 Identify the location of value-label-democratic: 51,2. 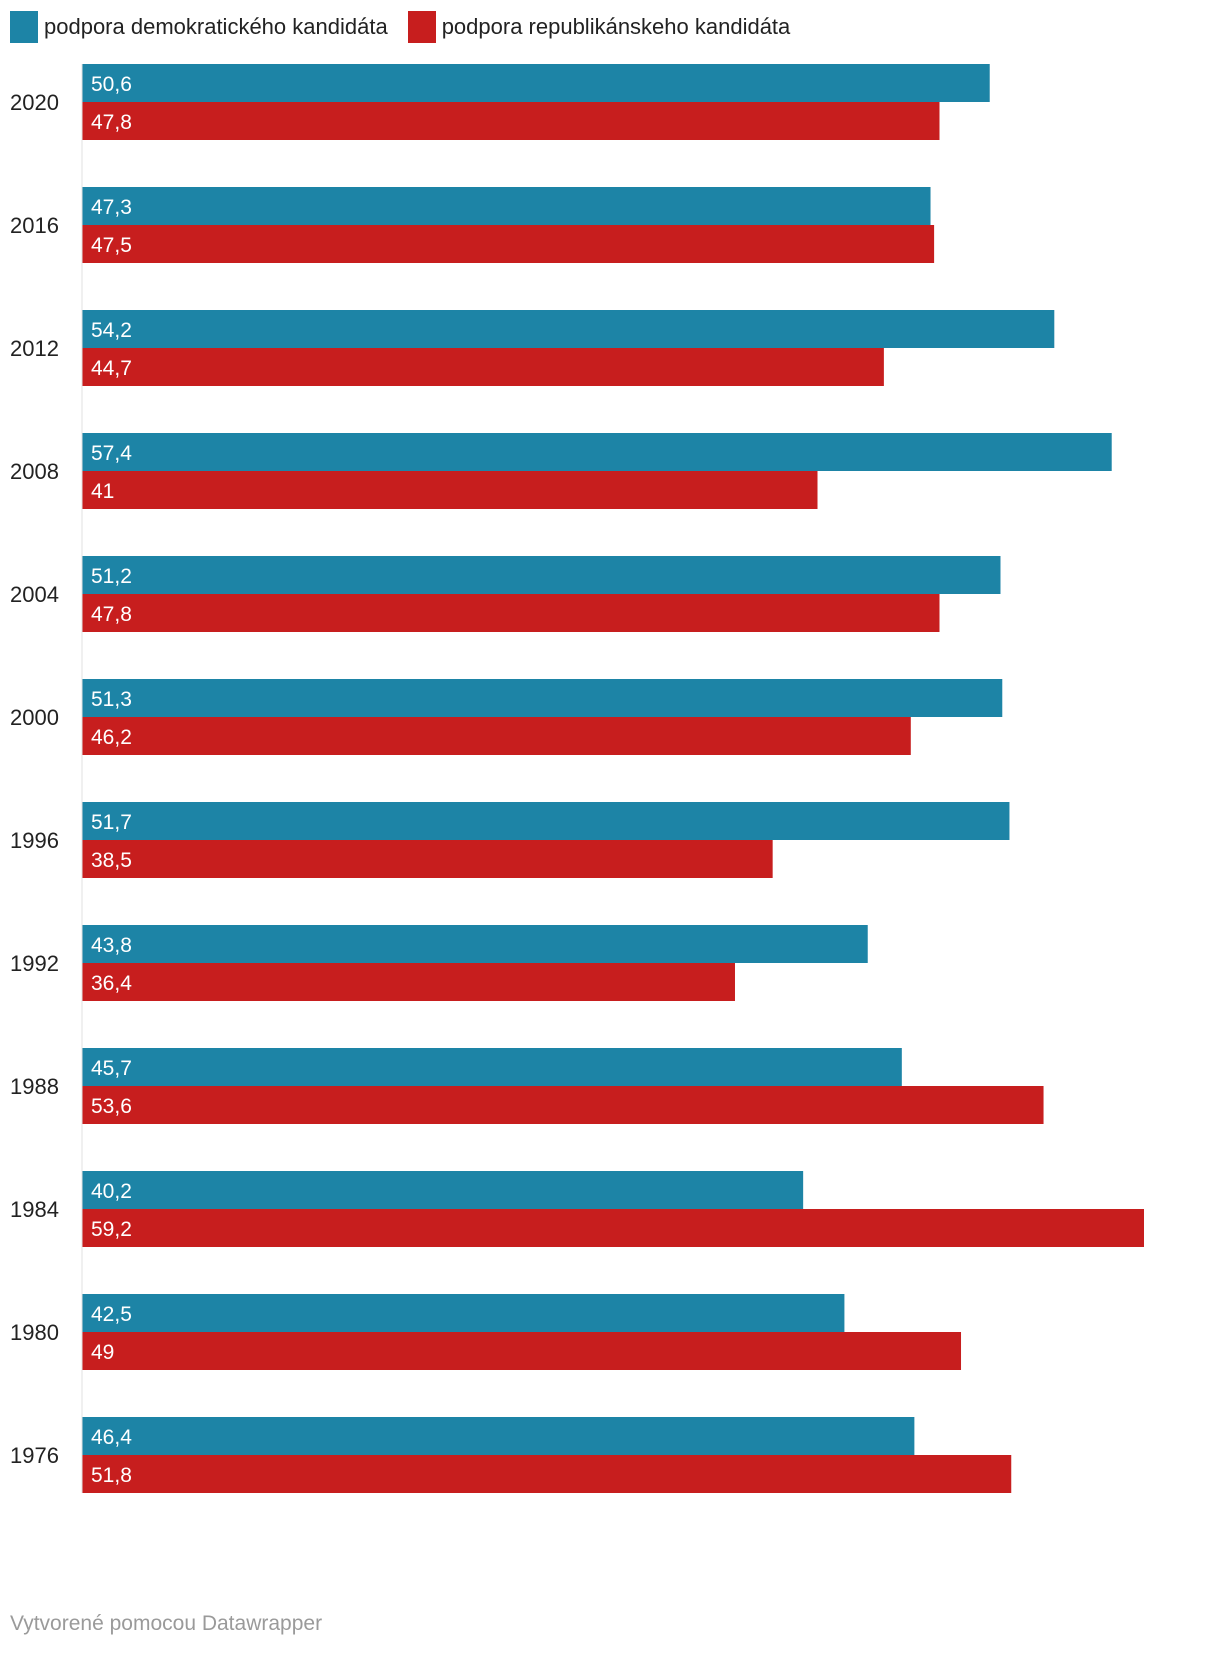
(111, 576).